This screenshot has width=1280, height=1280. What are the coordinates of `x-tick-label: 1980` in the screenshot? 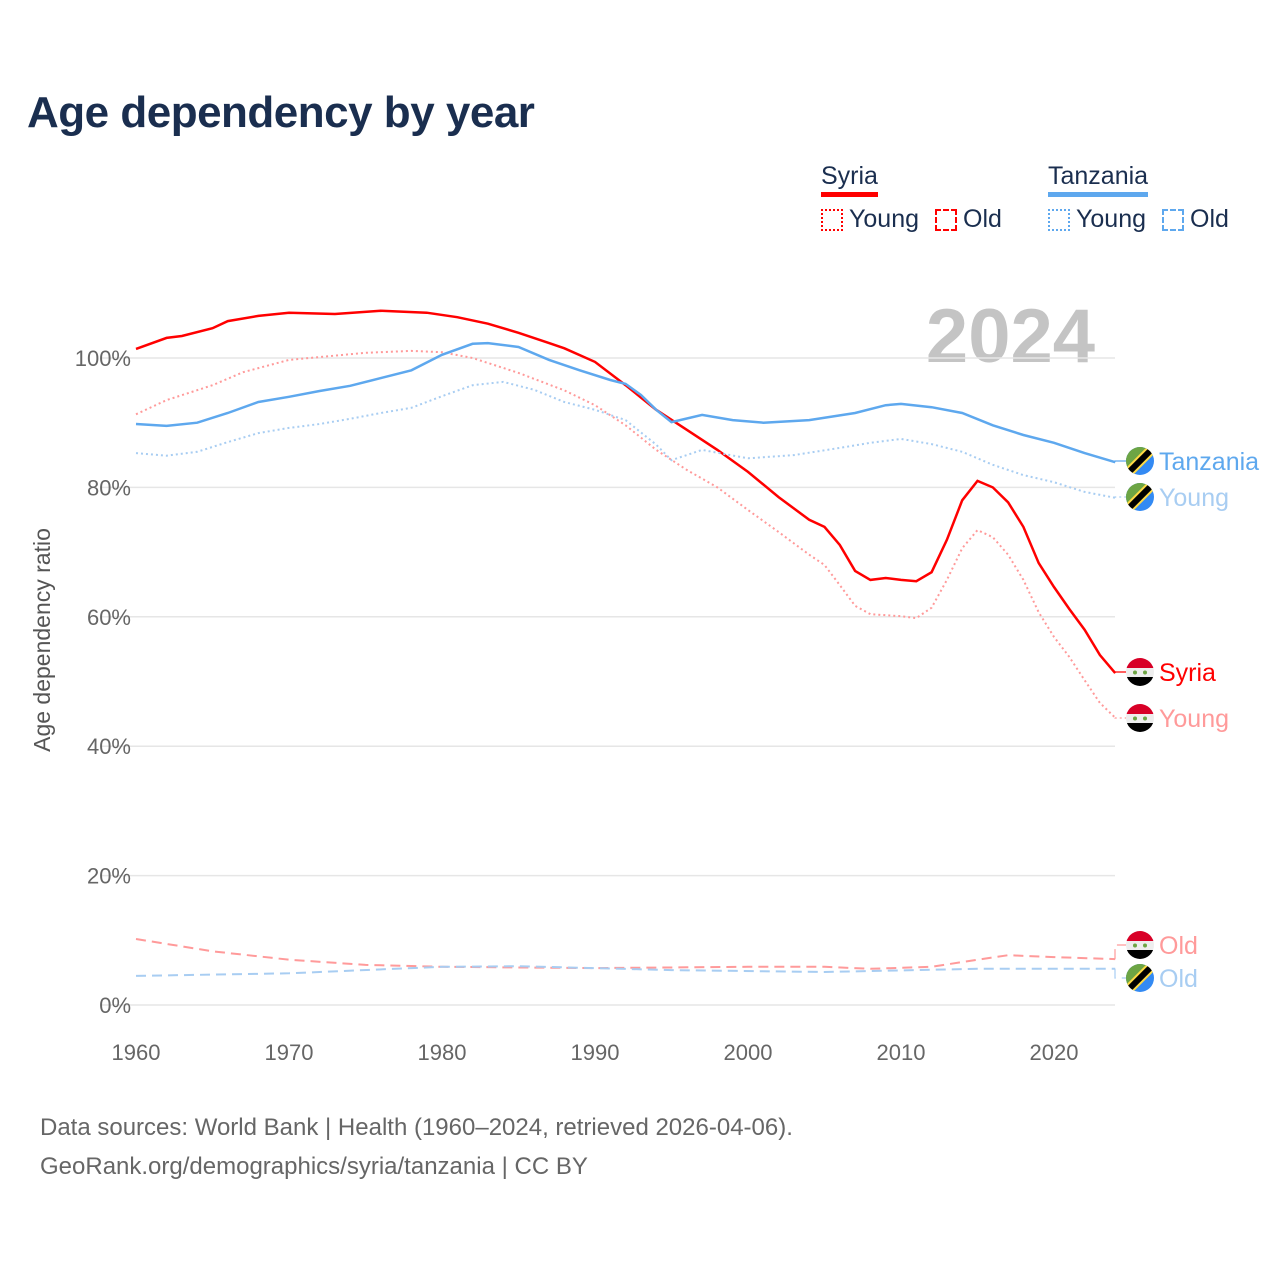 It's located at (442, 1052).